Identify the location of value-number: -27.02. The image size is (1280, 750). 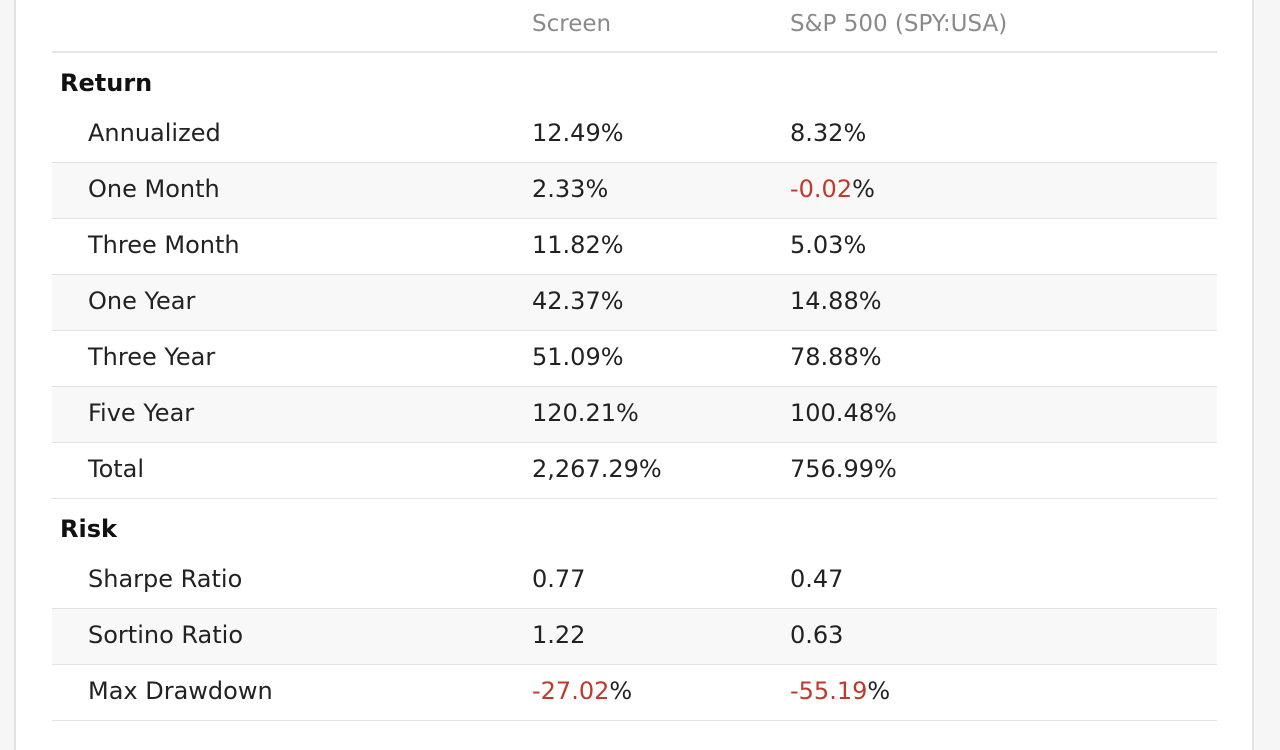
(571, 691).